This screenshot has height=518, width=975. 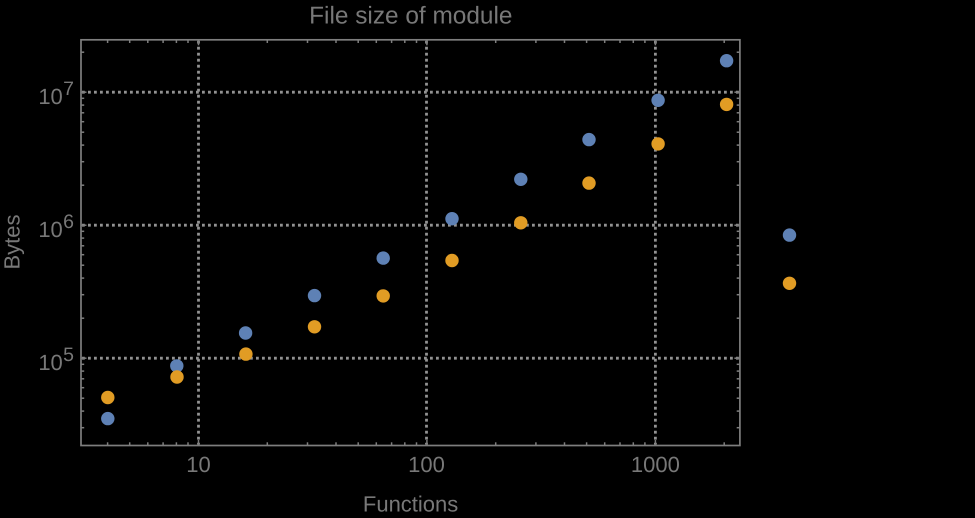 What do you see at coordinates (68, 89) in the screenshot?
I see `svg-text: 7` at bounding box center [68, 89].